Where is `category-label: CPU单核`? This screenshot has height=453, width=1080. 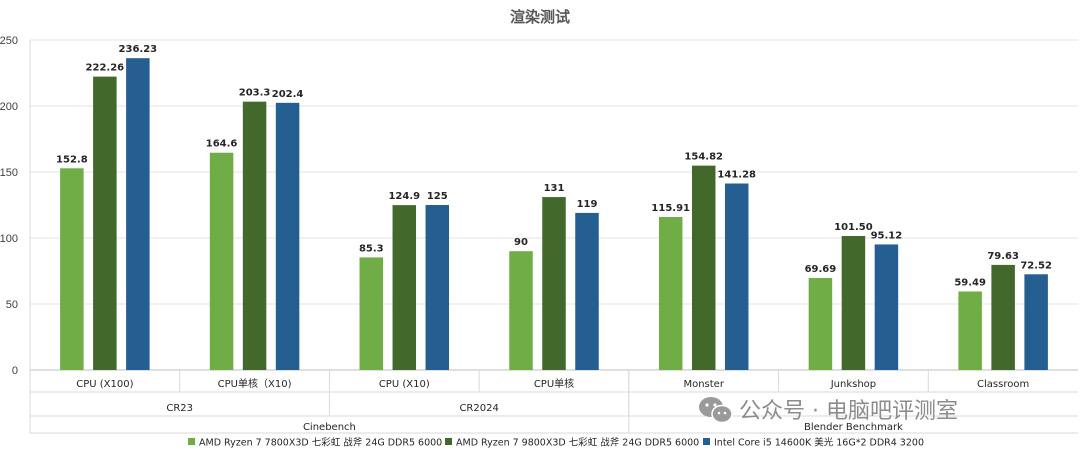 category-label: CPU单核 is located at coordinates (554, 383).